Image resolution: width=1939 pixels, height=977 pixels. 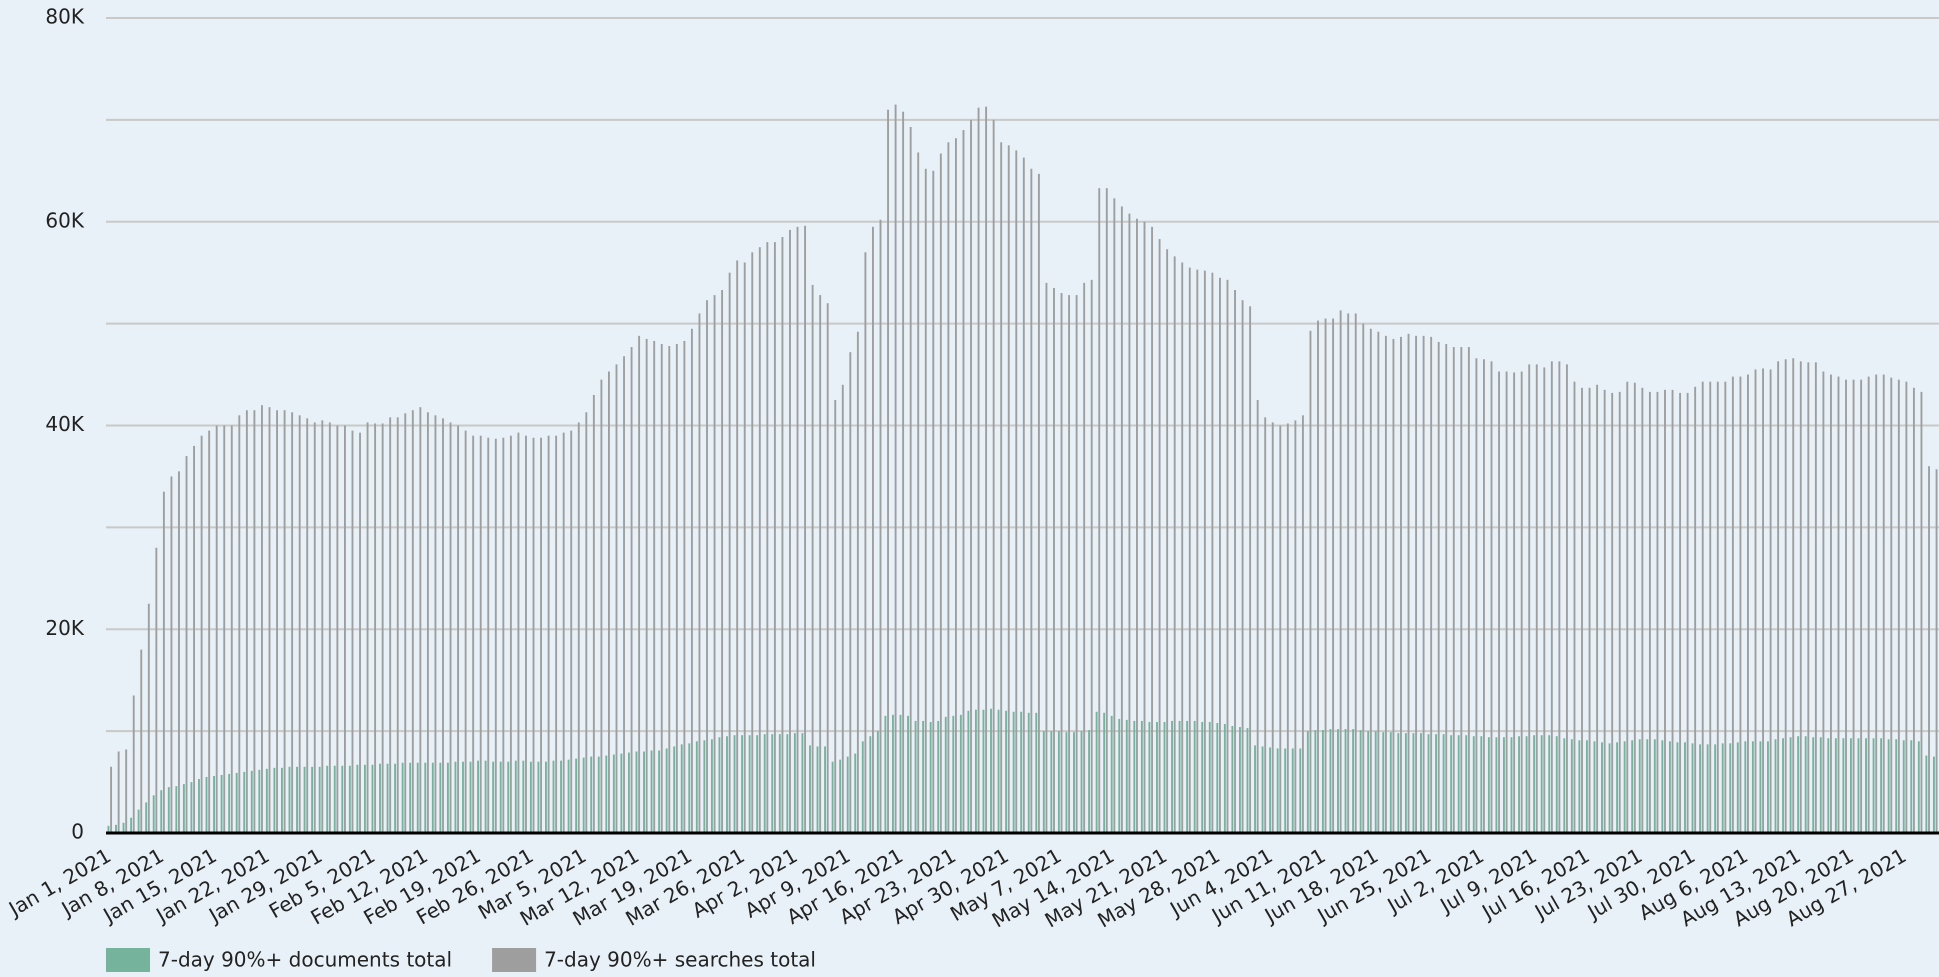 I want to click on y-tick-label: 0, so click(x=77, y=832).